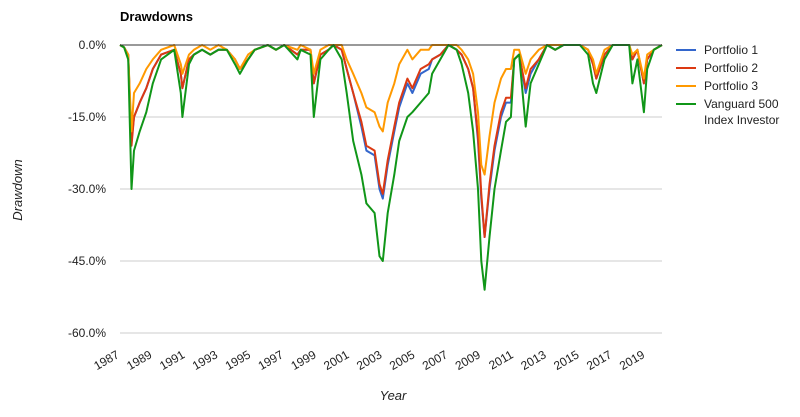 Image resolution: width=800 pixels, height=417 pixels. I want to click on legend-label: Portfolio 1, so click(731, 50).